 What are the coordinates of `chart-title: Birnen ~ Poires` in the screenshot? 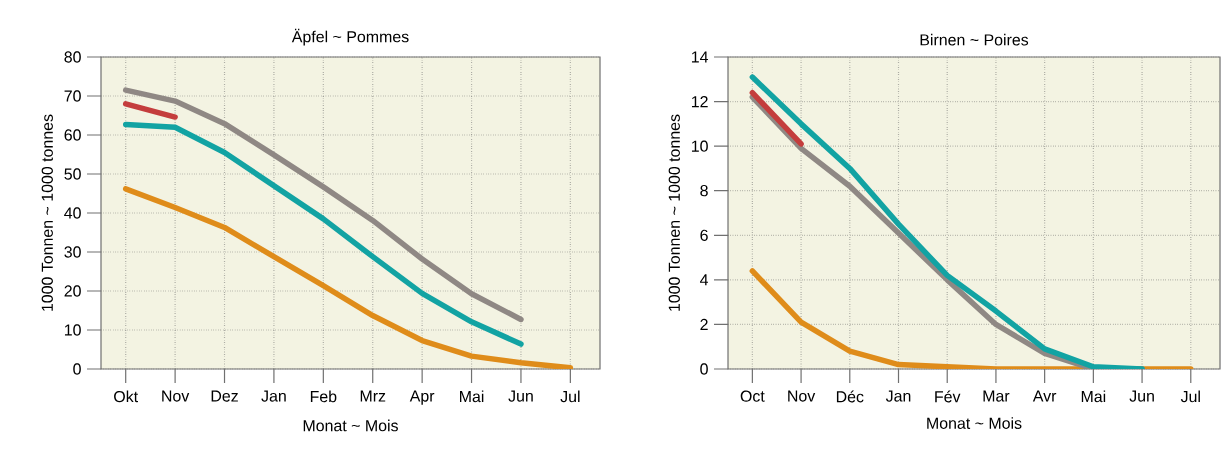 It's located at (974, 39).